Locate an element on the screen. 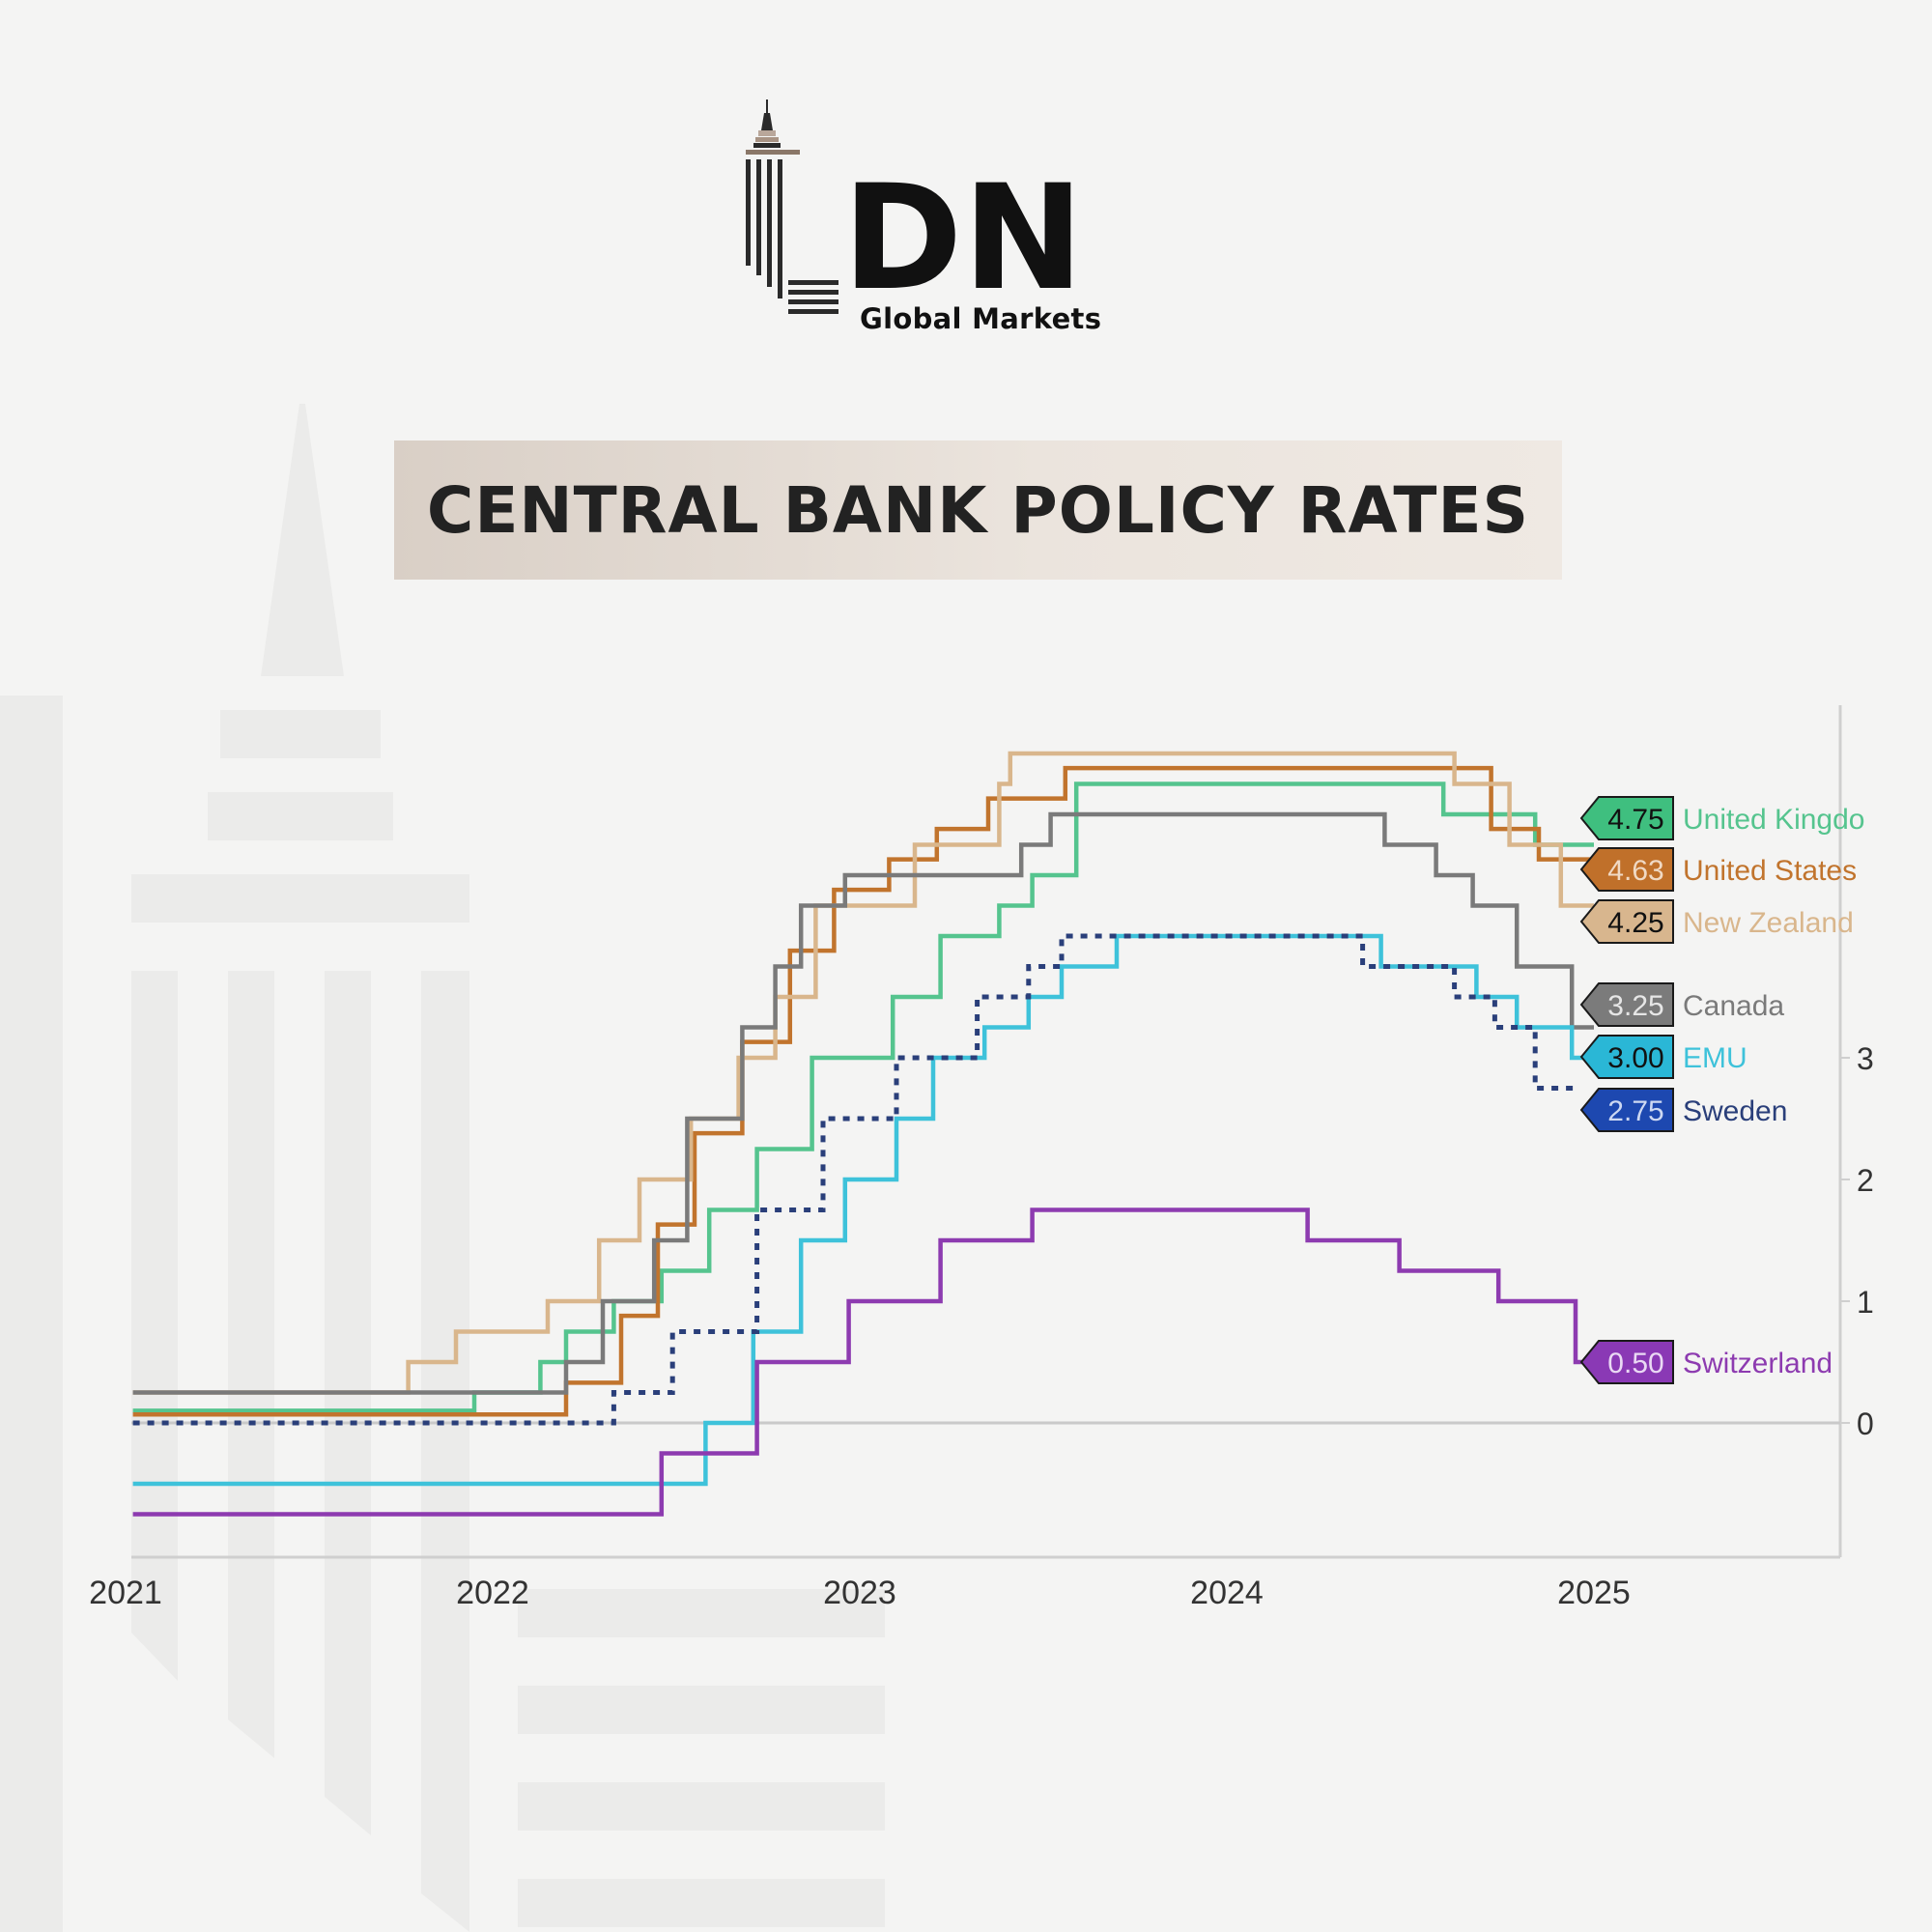 This screenshot has height=1932, width=1932. series-value-text: 3.25 is located at coordinates (1635, 1006).